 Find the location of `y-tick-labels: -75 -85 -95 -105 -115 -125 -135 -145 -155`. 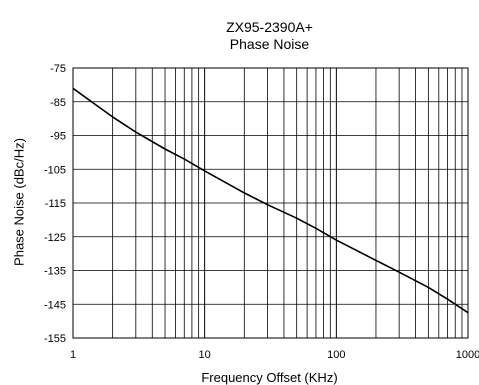

y-tick-labels: -75 -85 -95 -105 -115 -125 -135 -145 -155 is located at coordinates (55, 204).